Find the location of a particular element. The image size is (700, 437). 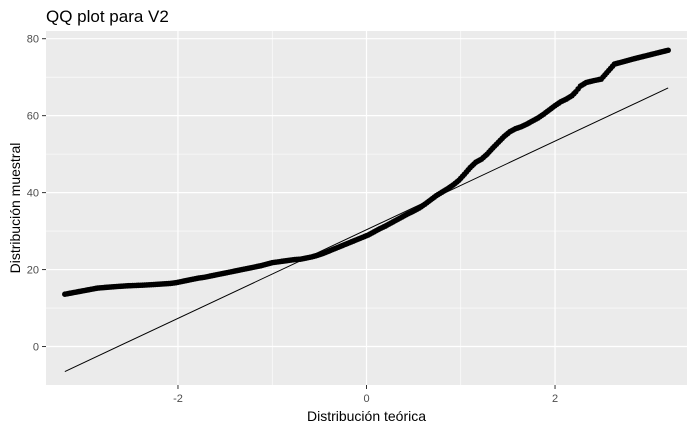

x-tick-label: -2 is located at coordinates (178, 399).